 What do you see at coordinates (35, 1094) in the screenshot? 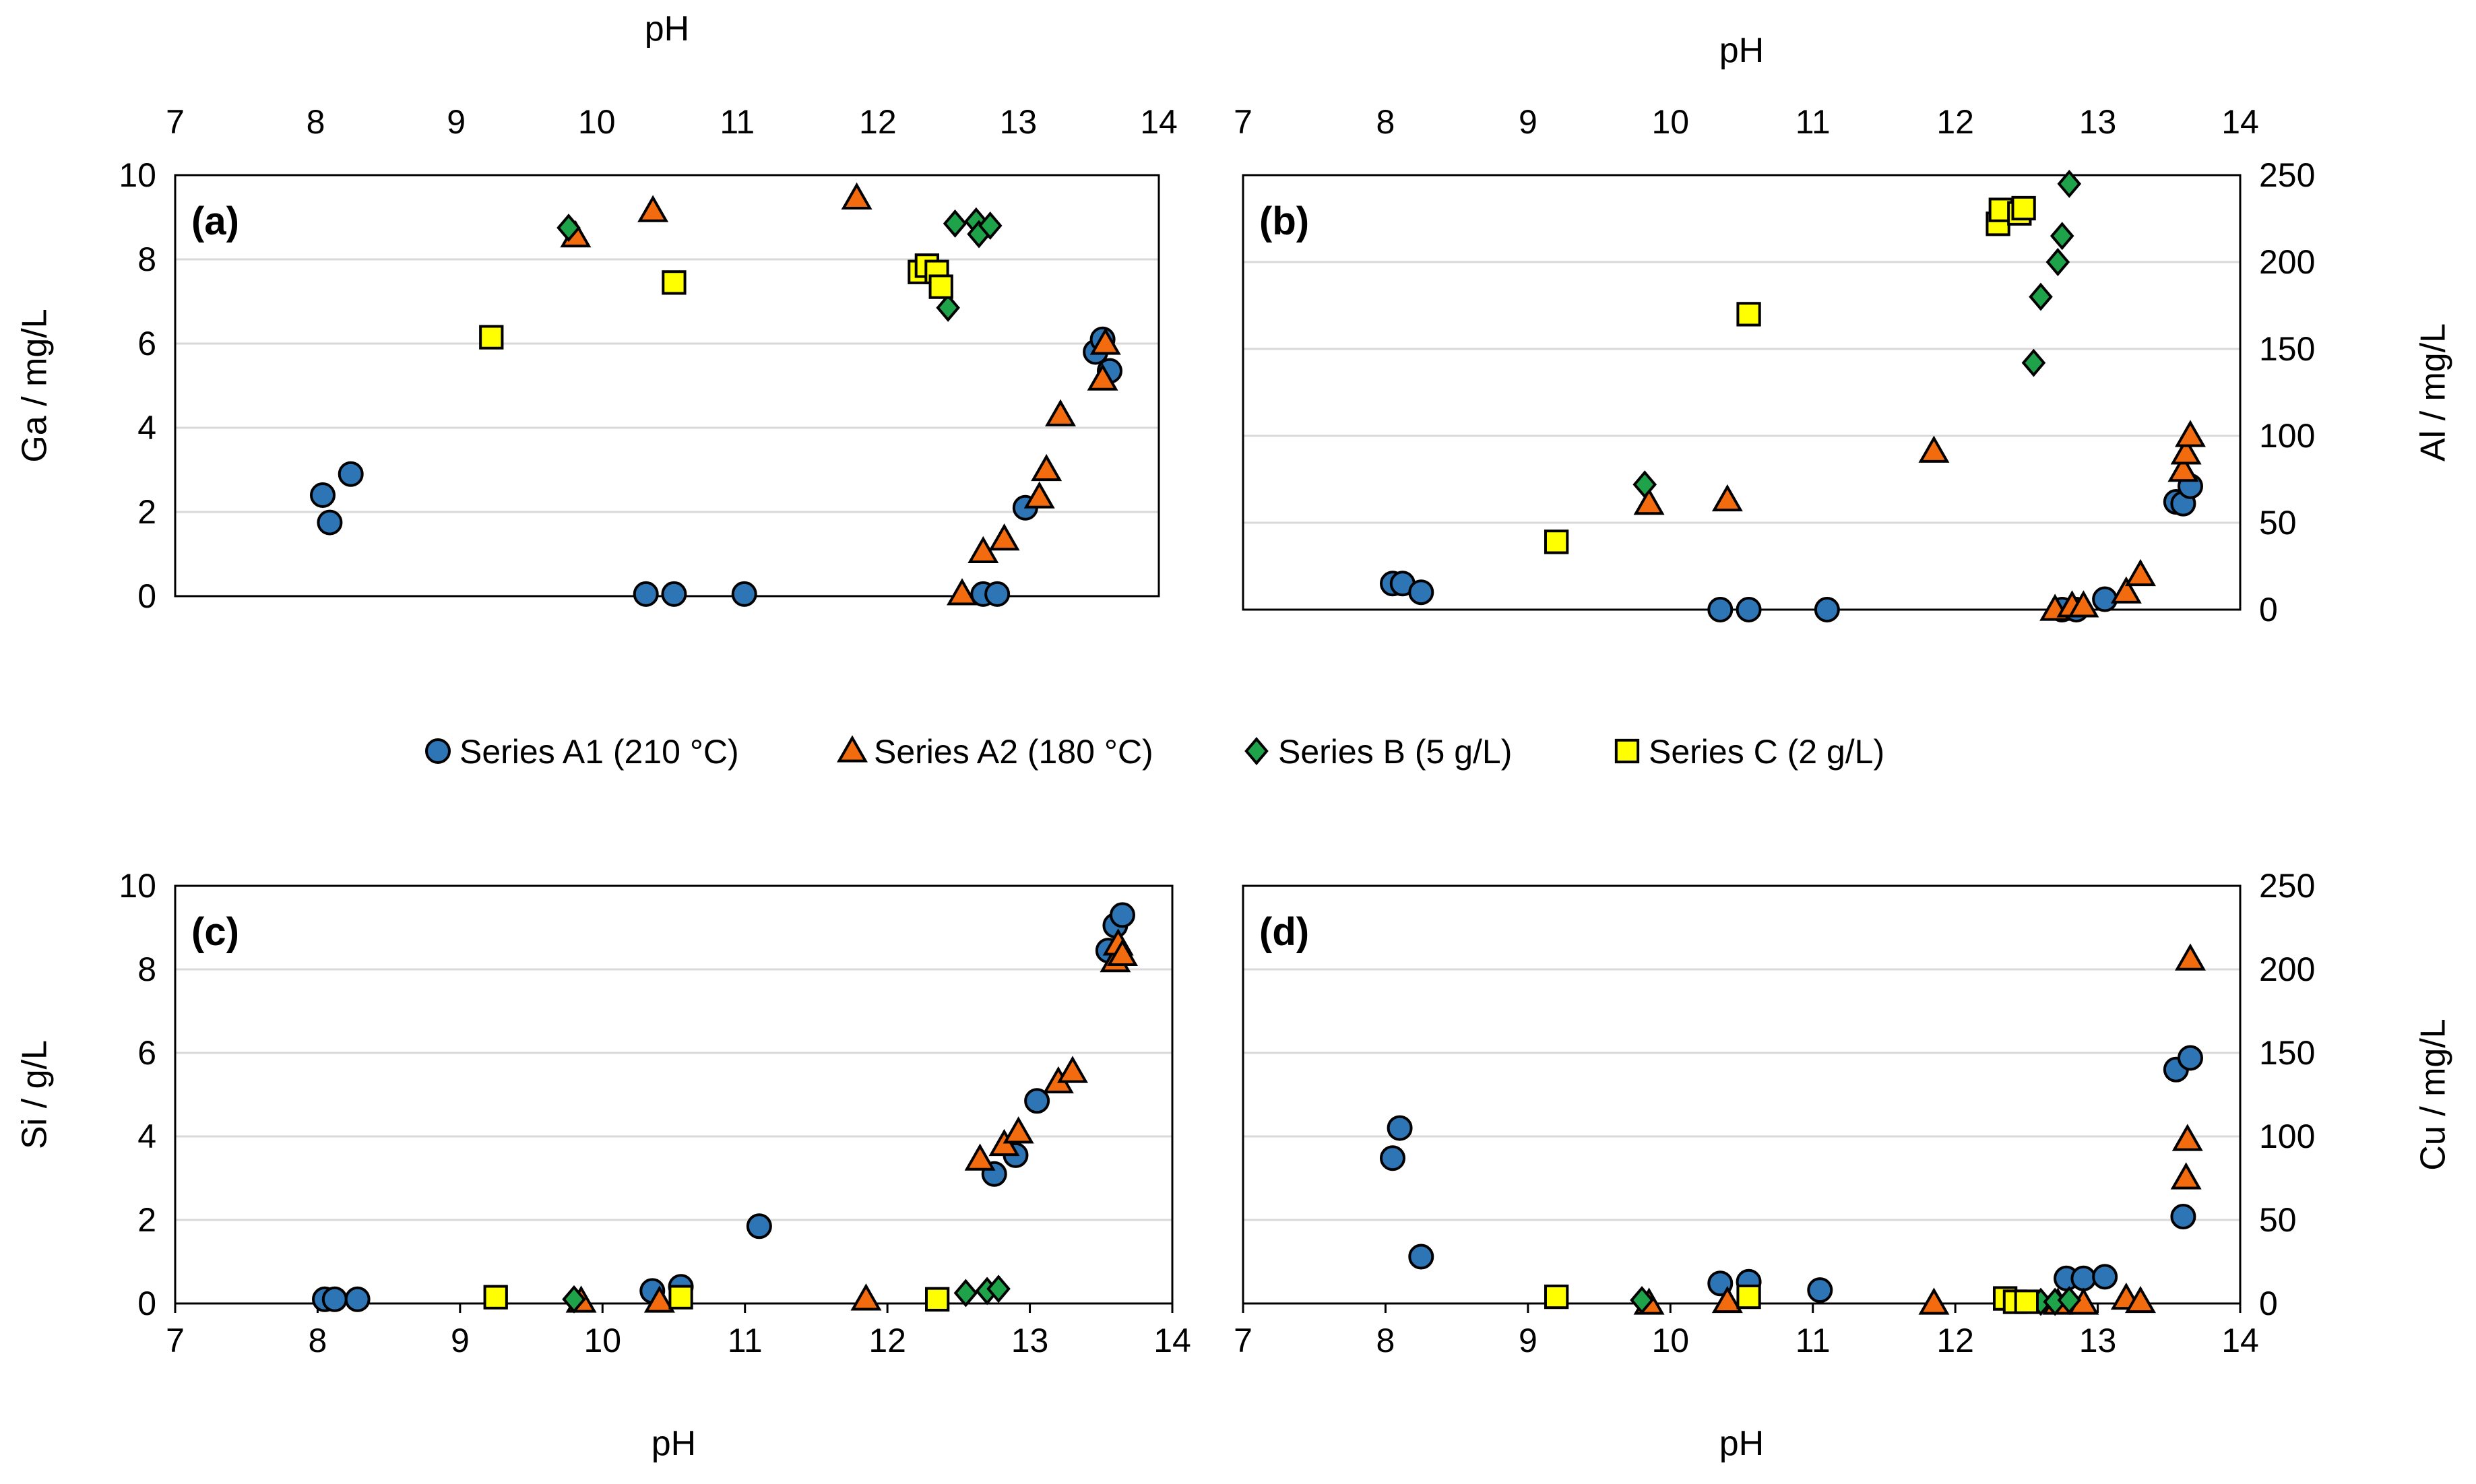
I see `y-axis-label: Si / g/L` at bounding box center [35, 1094].